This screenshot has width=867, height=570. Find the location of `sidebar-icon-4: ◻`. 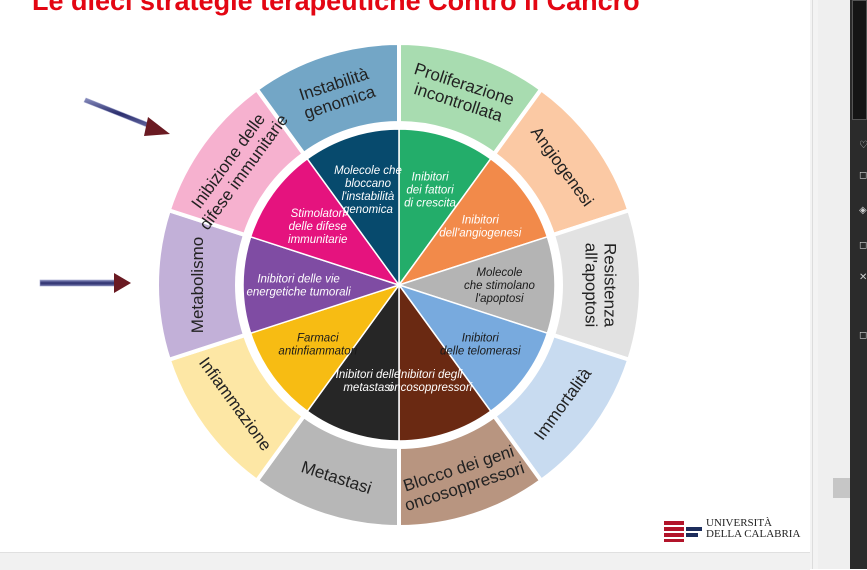

sidebar-icon-4: ◻ is located at coordinates (863, 245).